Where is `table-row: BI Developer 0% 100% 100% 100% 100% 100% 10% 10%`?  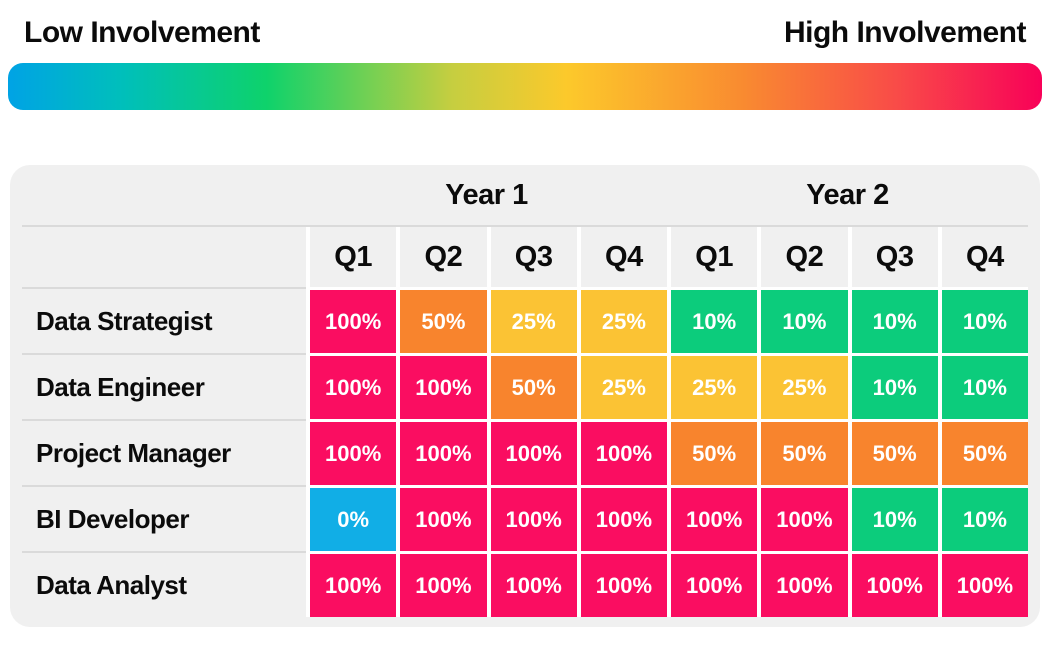
table-row: BI Developer 0% 100% 100% 100% 100% 100% 10% 10% is located at coordinates (525, 518).